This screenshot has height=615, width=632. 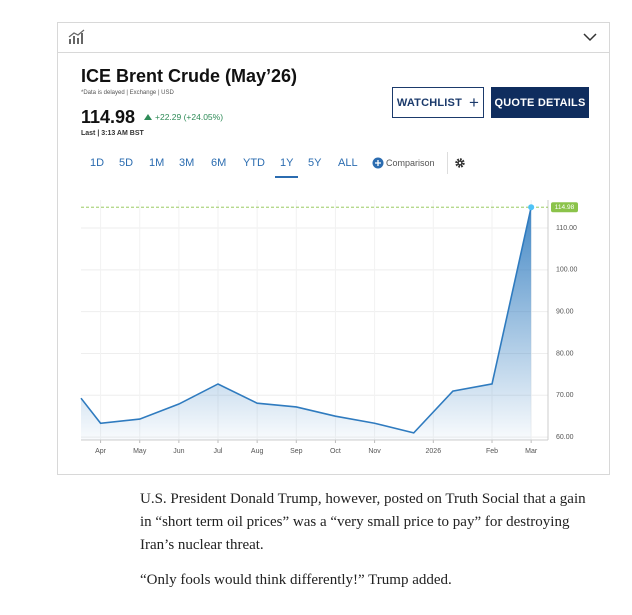 I want to click on x-tick-label: Feb, so click(x=492, y=451).